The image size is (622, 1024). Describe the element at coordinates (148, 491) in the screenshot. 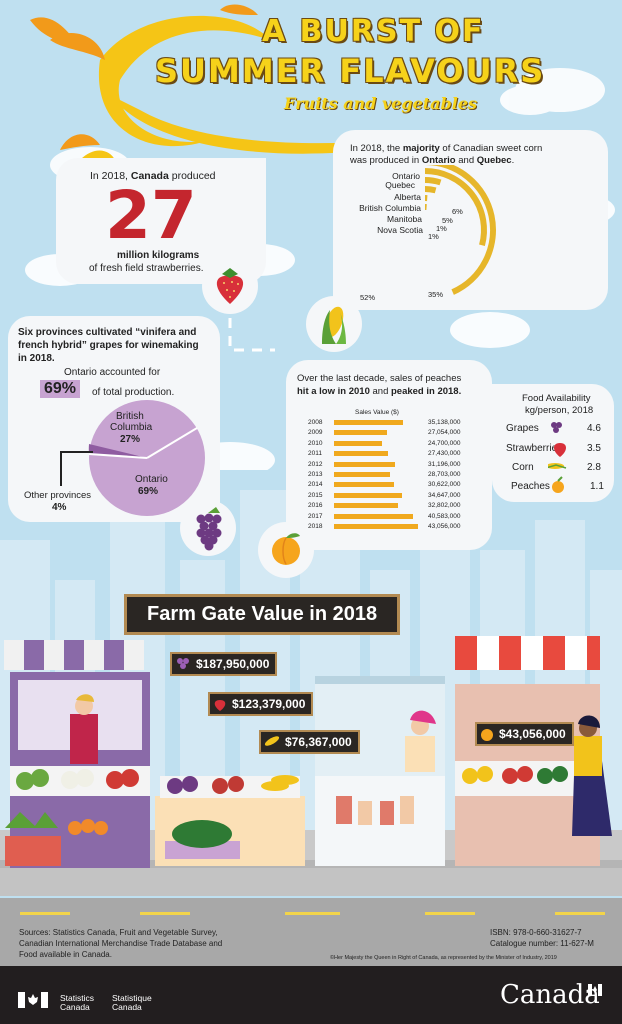

I see `grapes-on-pct: 69%` at that location.